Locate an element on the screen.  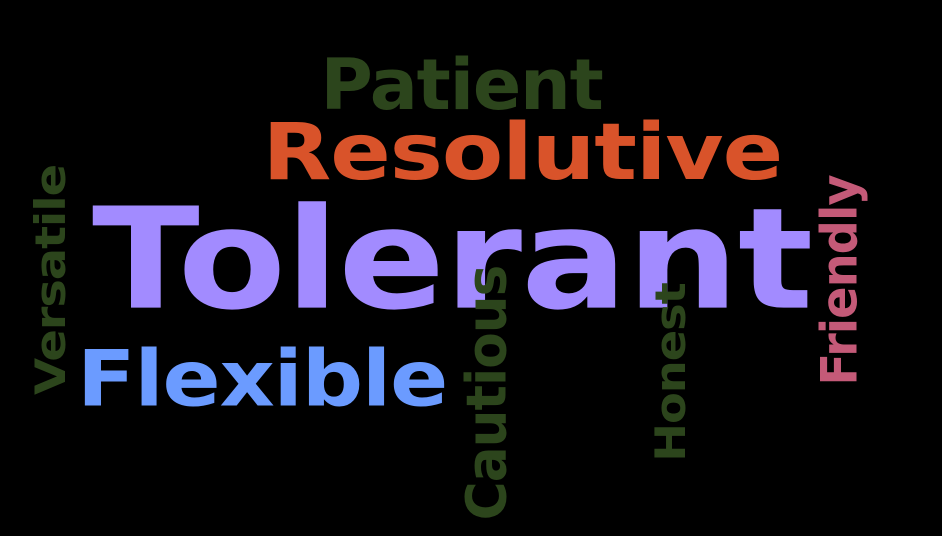
word-cautious: Cautious is located at coordinates (487, 392).